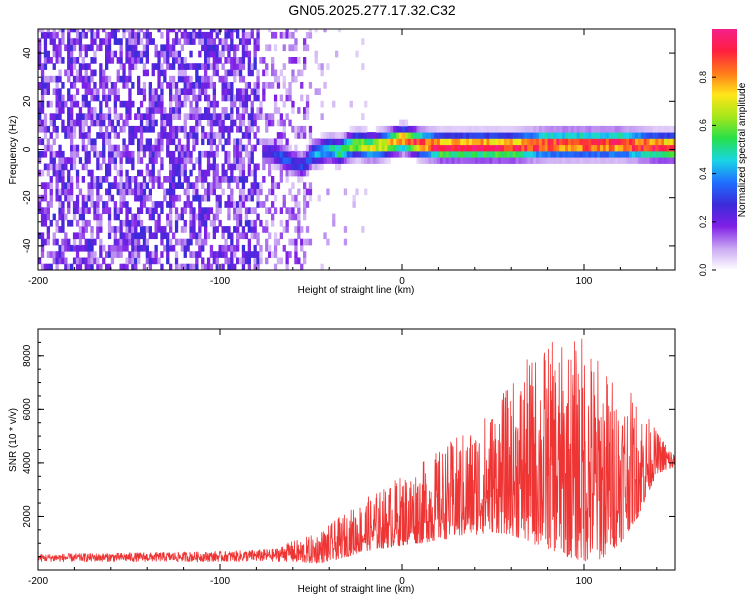 The image size is (750, 600). I want to click on y-tick-label: -40, so click(27, 245).